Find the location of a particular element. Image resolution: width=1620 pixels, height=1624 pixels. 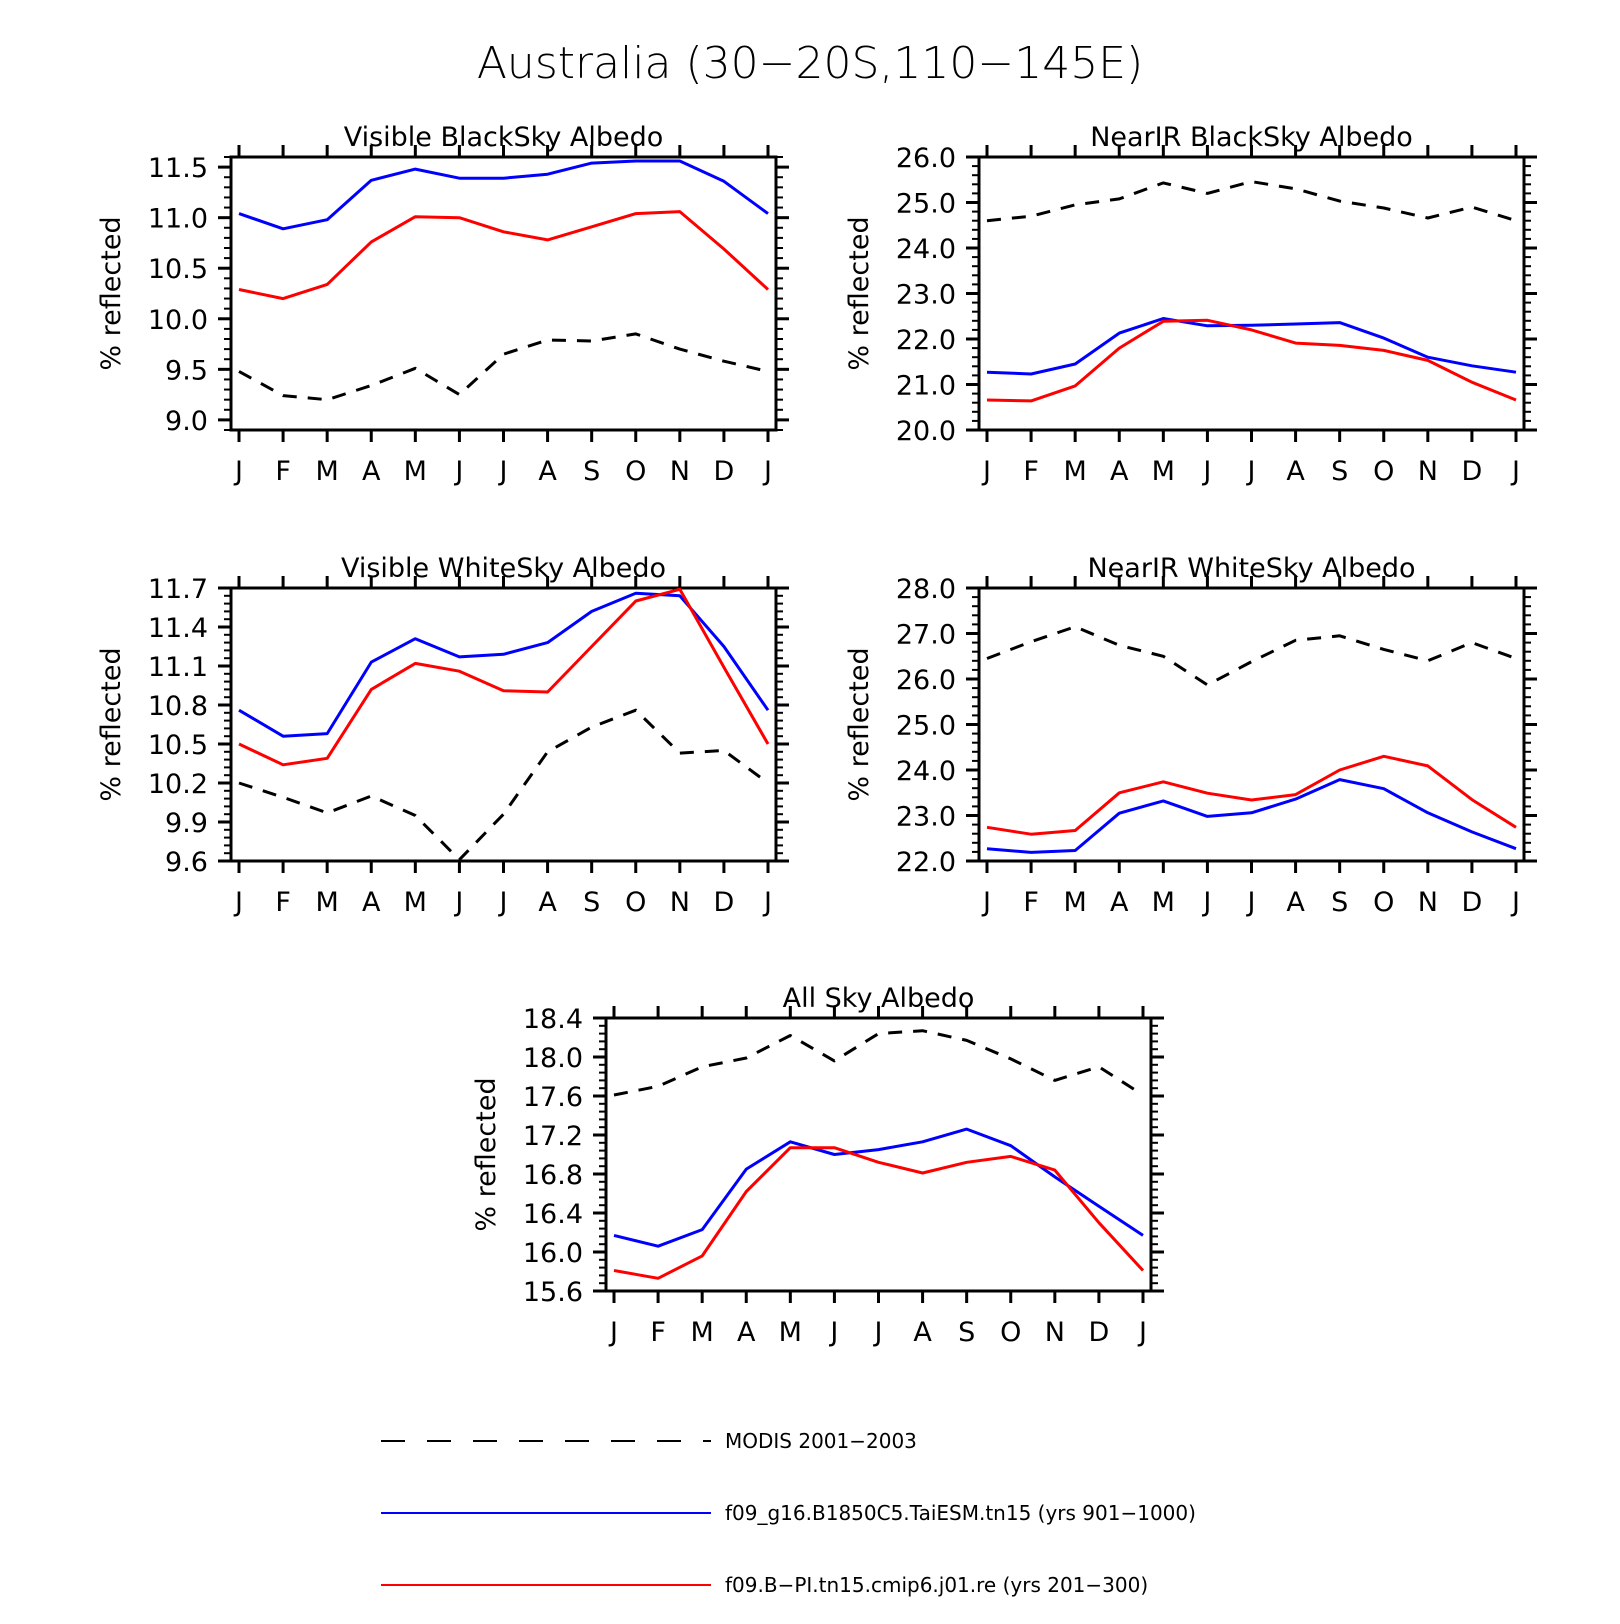

y-tick-label: 10.8 is located at coordinates (178, 706).